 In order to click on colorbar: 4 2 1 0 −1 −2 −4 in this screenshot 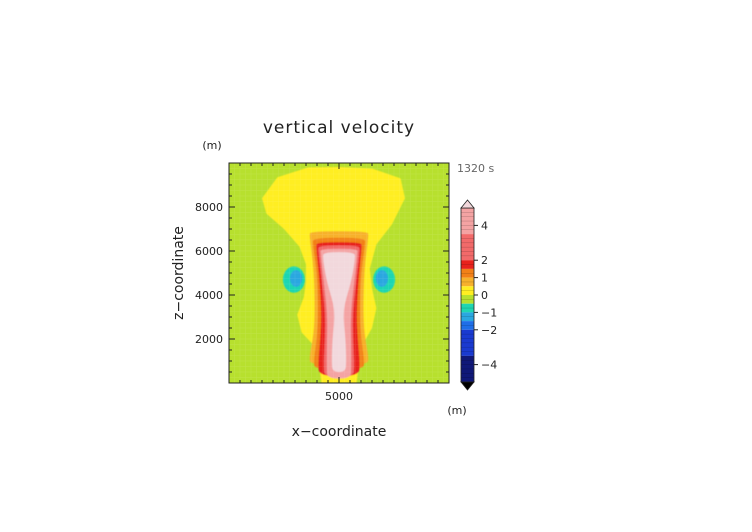, I will do `click(478, 295)`.